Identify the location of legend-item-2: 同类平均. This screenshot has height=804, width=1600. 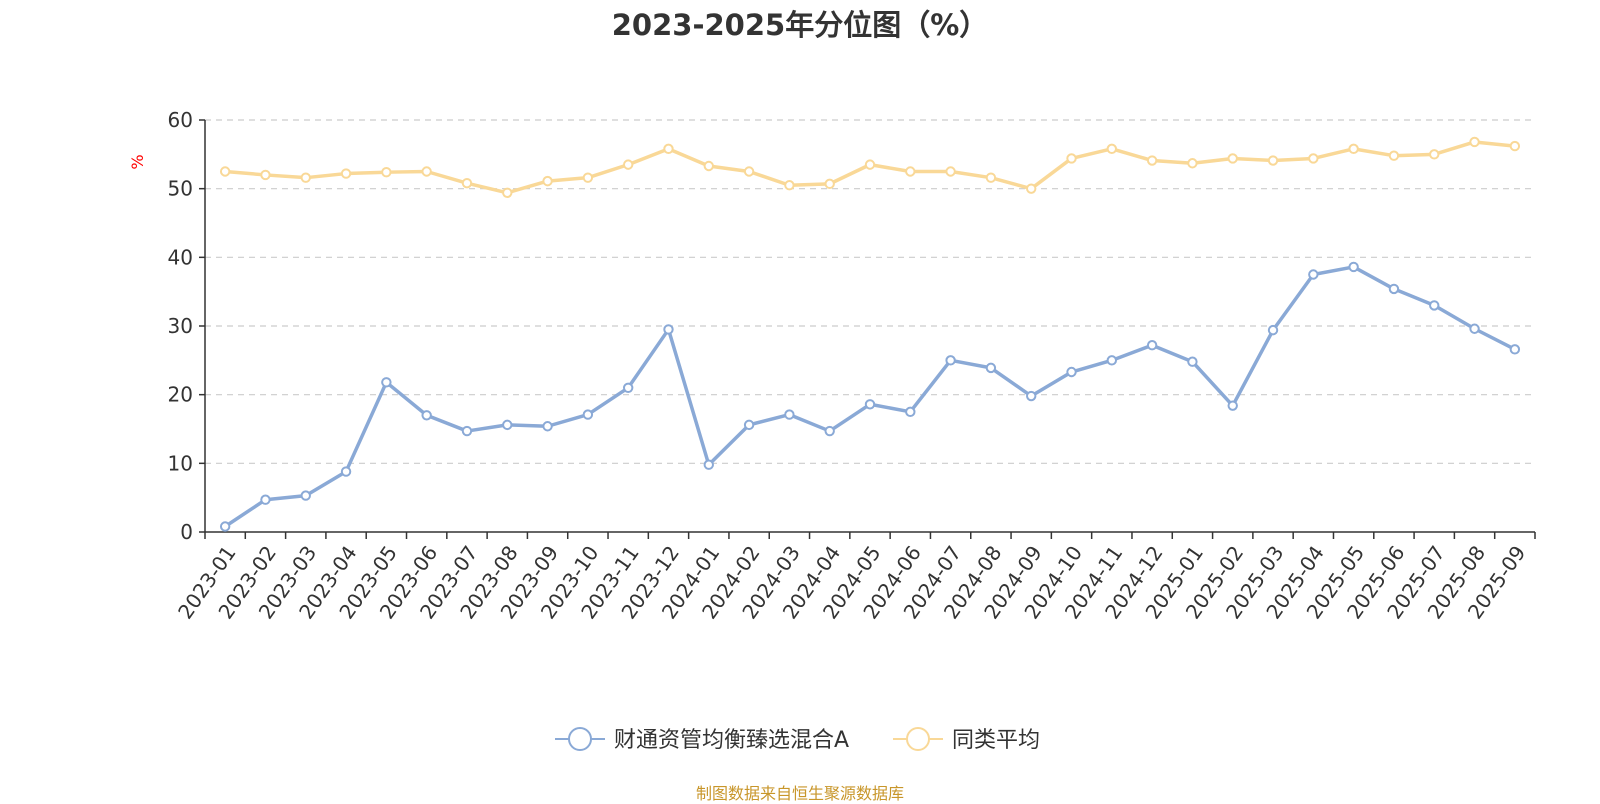
(966, 740).